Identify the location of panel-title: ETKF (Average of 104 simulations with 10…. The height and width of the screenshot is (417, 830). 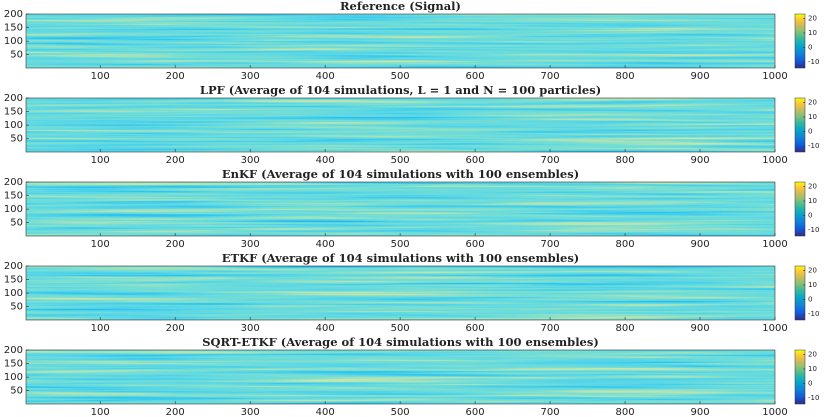
(401, 258).